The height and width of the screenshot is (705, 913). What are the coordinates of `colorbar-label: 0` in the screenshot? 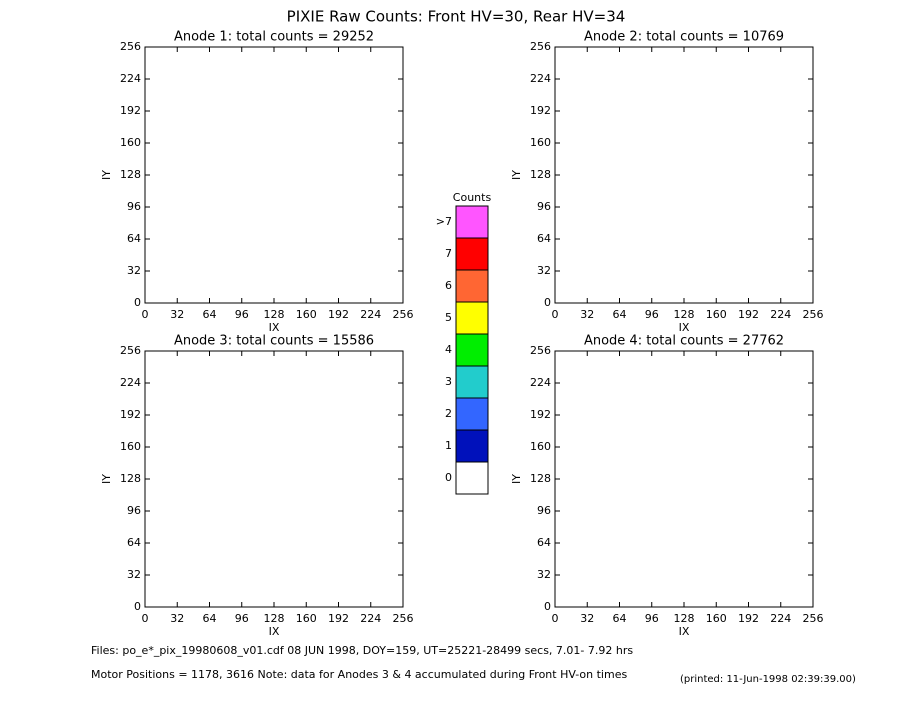 It's located at (448, 477).